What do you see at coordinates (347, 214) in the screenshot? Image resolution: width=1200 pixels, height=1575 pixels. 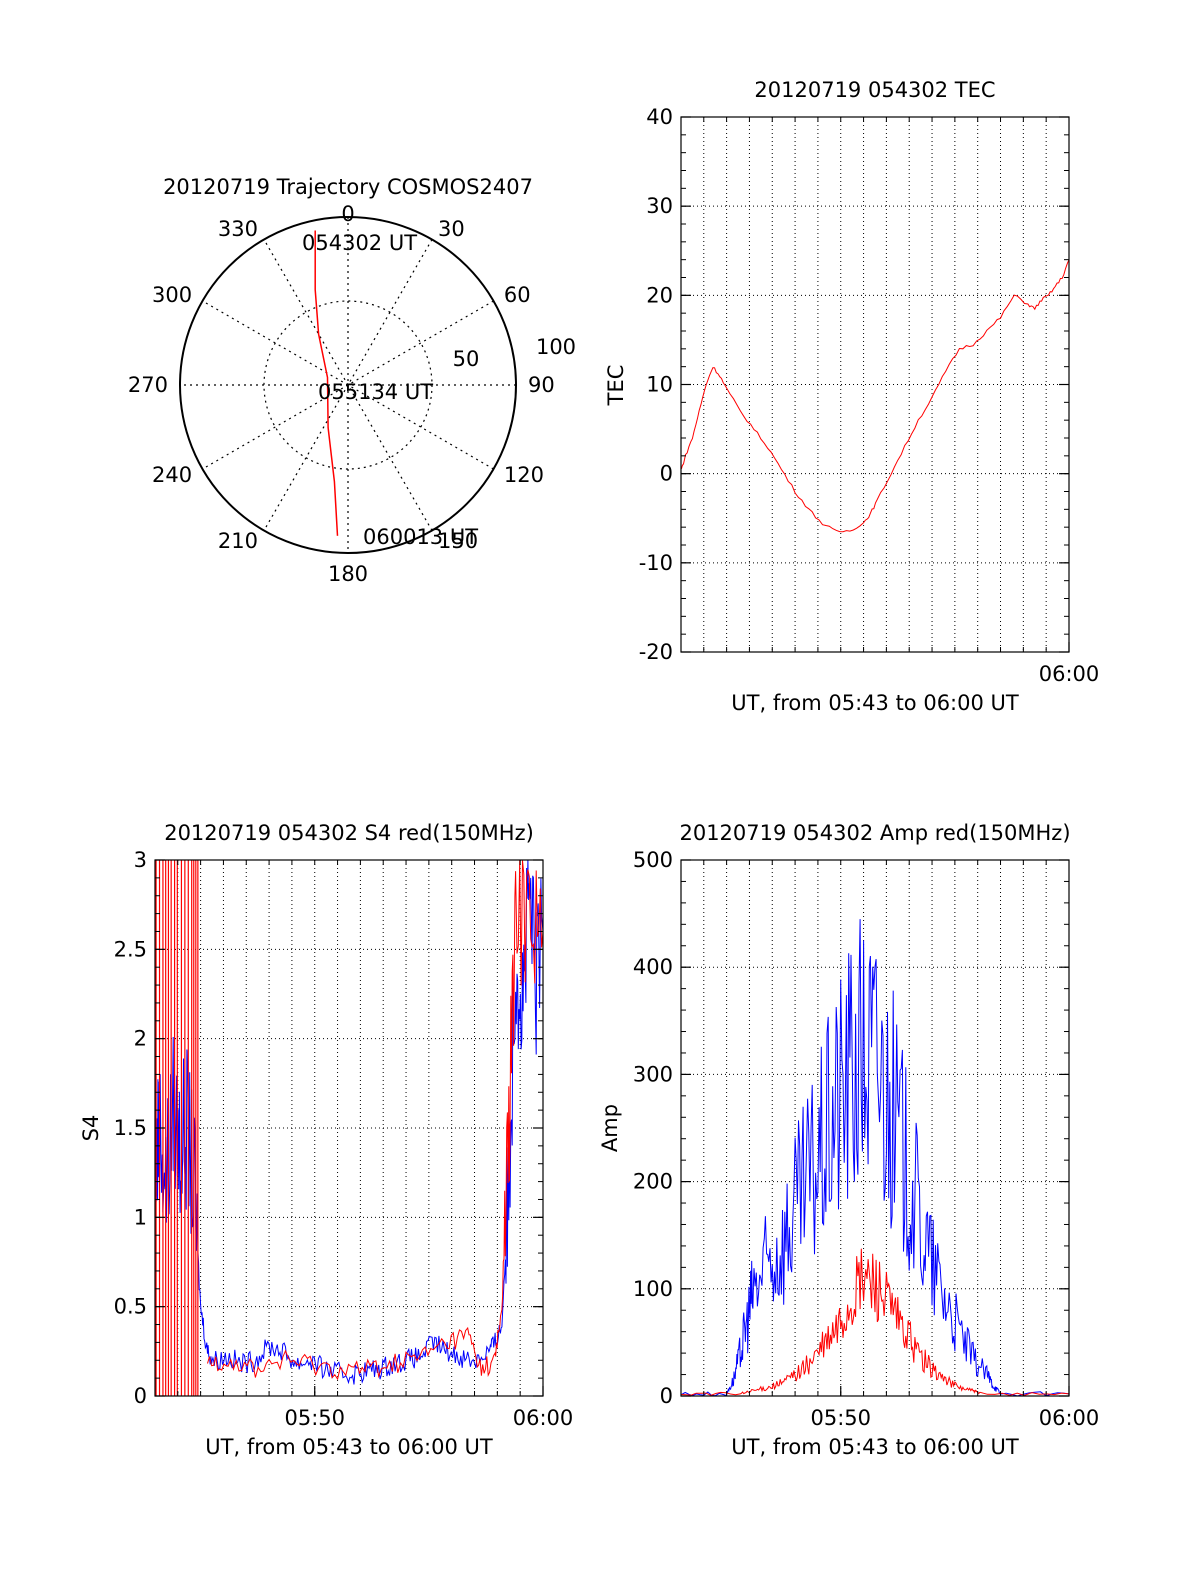 I see `azimuth-label: 0` at bounding box center [347, 214].